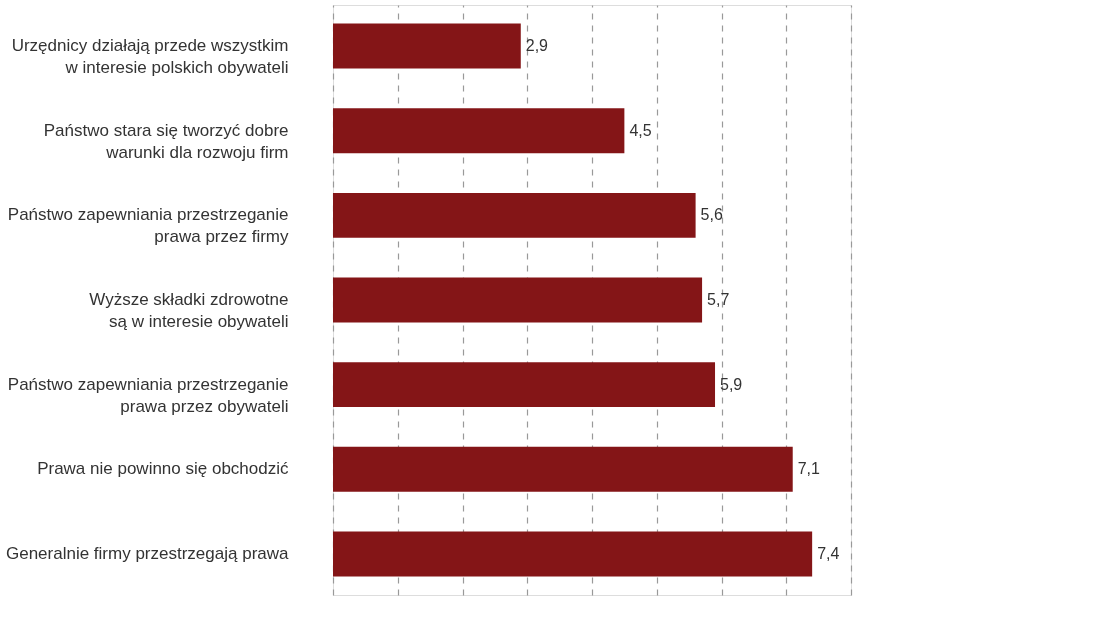 The image size is (1114, 641). Describe the element at coordinates (189, 310) in the screenshot. I see `y-tick-label: Wyższe składki zdrowotne są w interesie obywateli` at that location.